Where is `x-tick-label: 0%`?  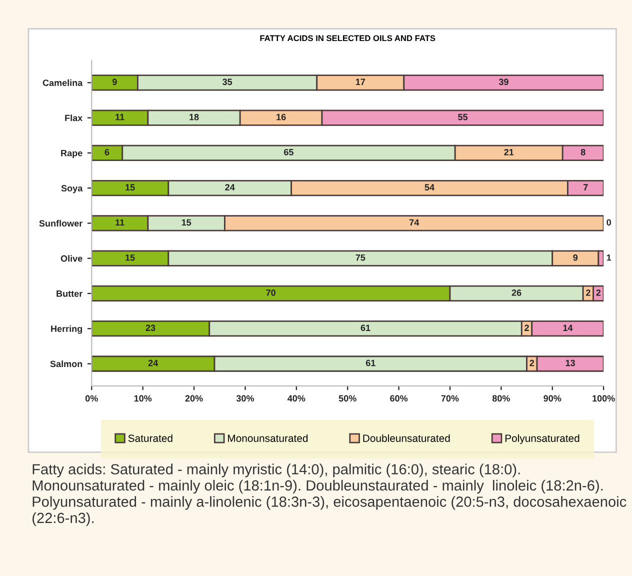
x-tick-label: 0% is located at coordinates (91, 398).